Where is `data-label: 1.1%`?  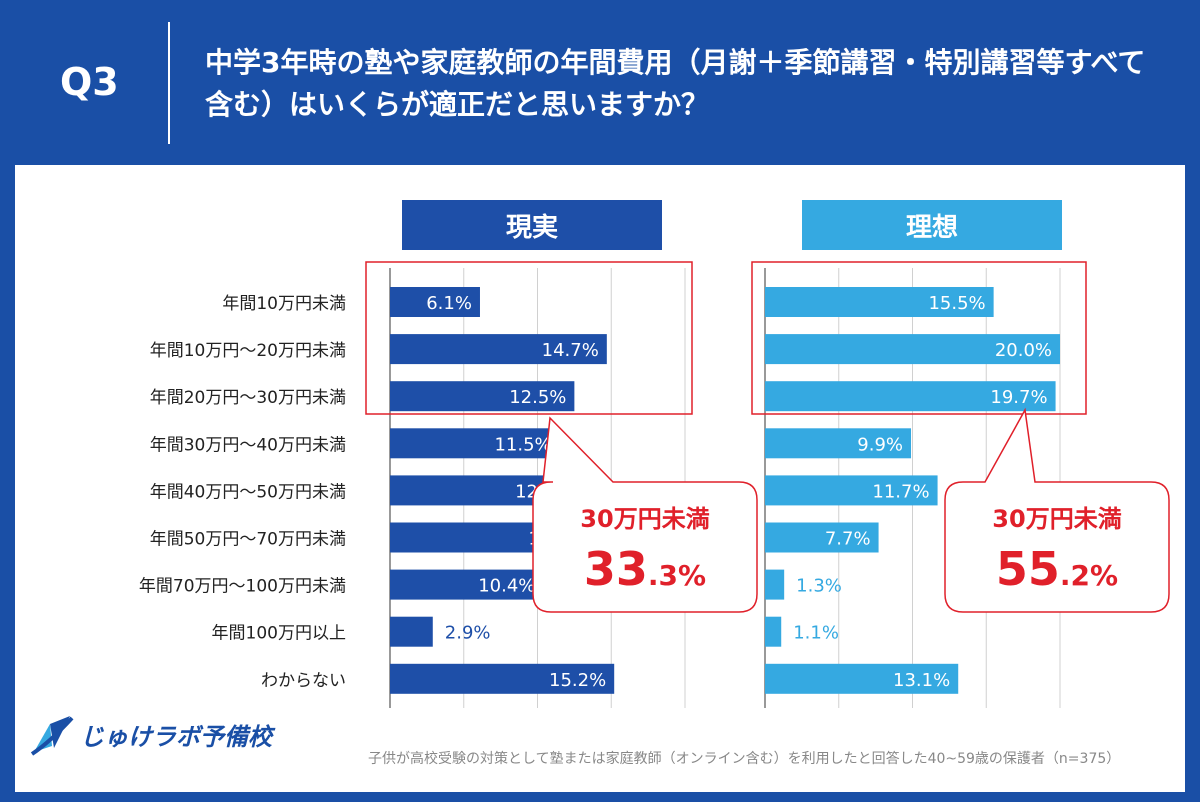 data-label: 1.1% is located at coordinates (816, 633).